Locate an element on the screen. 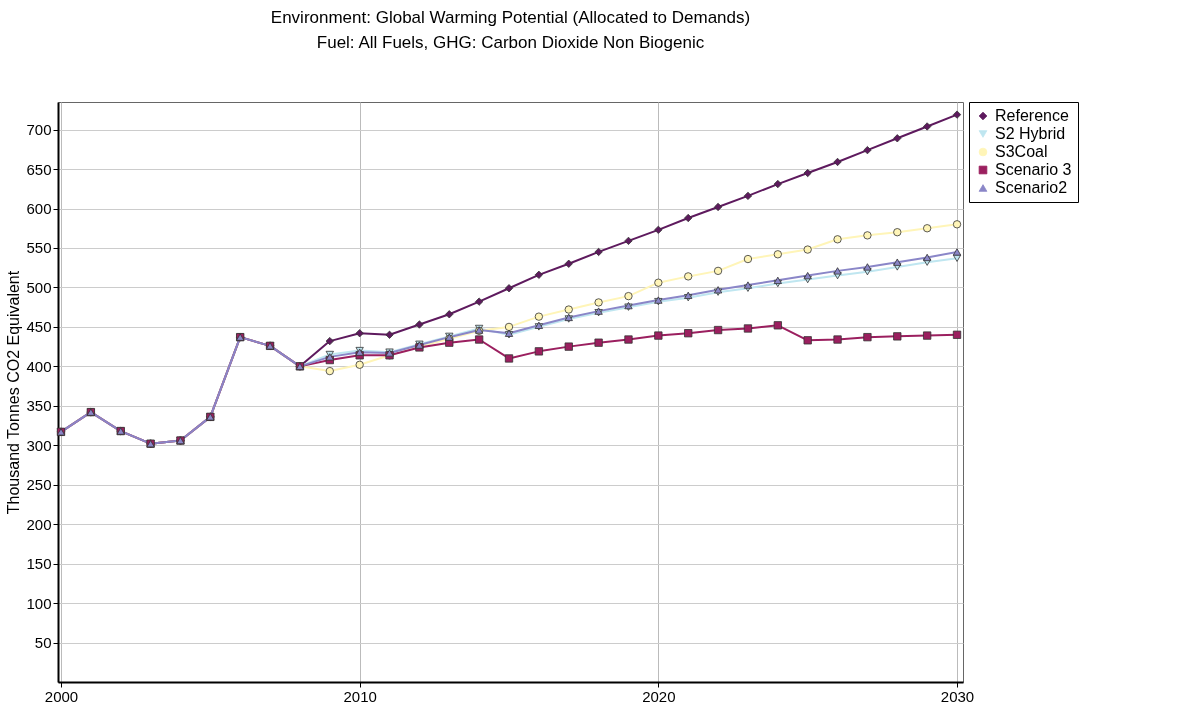  y-tick-label: 600 is located at coordinates (39, 209).